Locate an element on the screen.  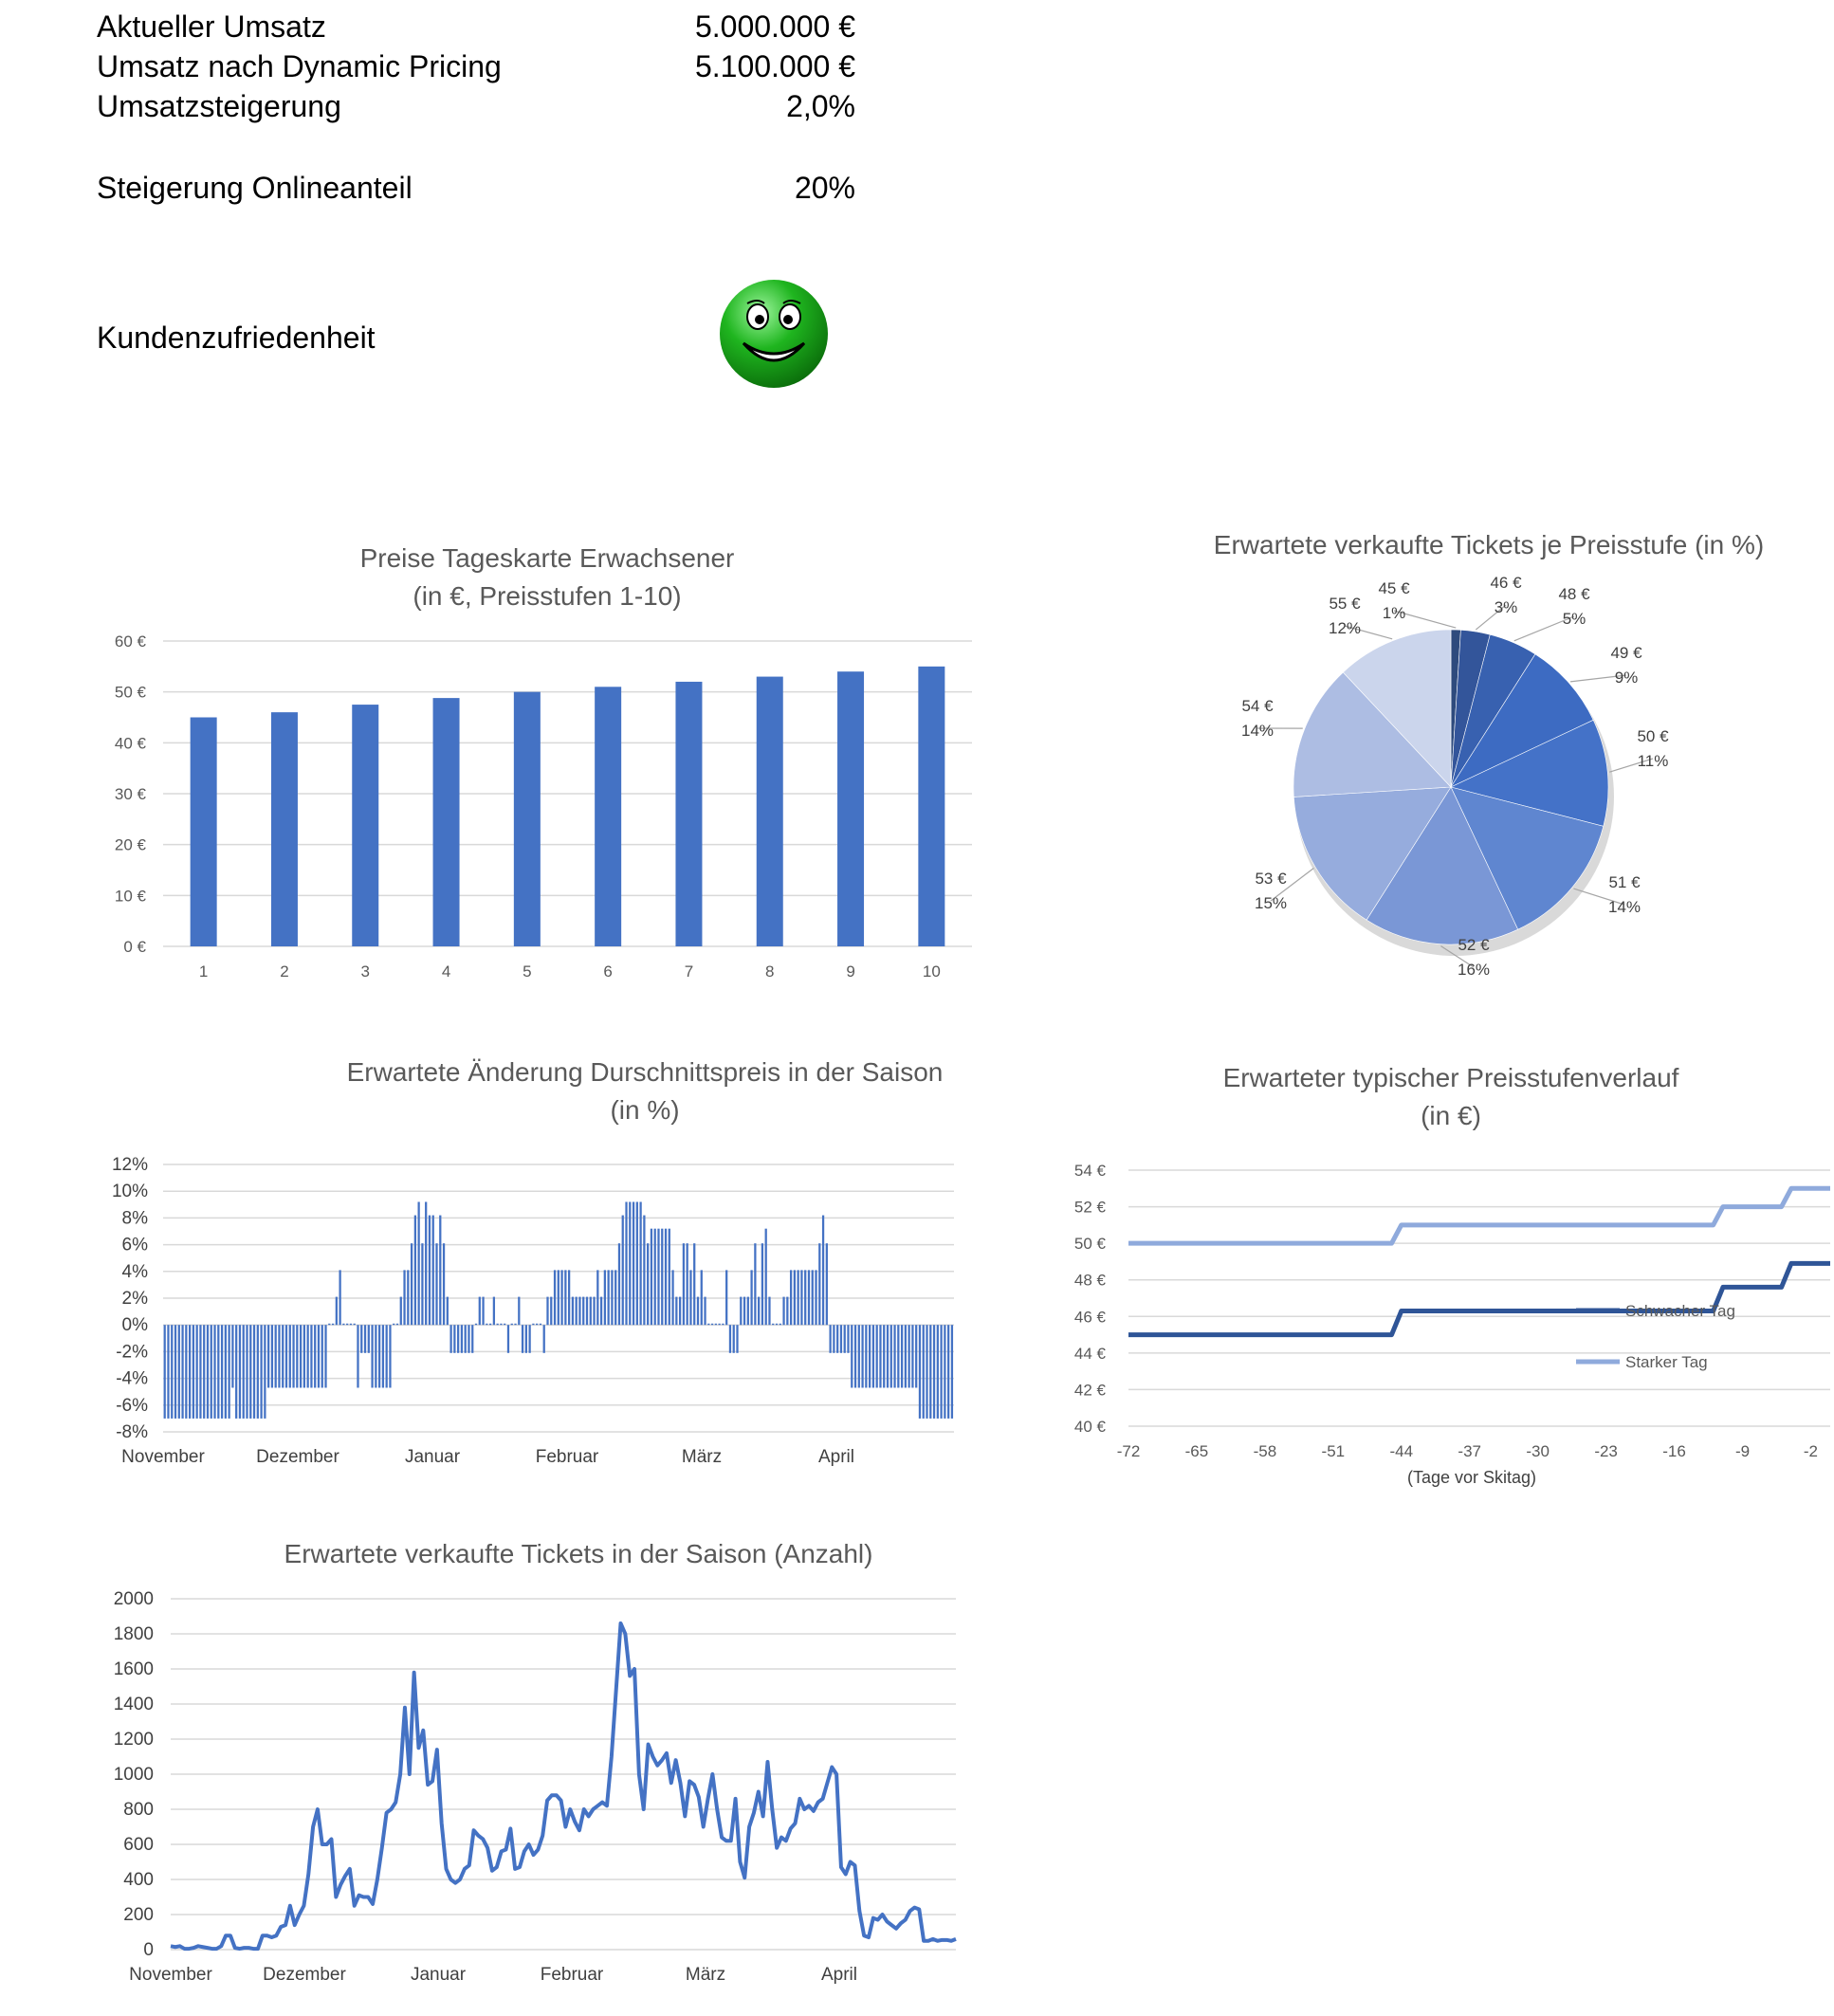
x-tick-label: -9 is located at coordinates (1742, 1451).